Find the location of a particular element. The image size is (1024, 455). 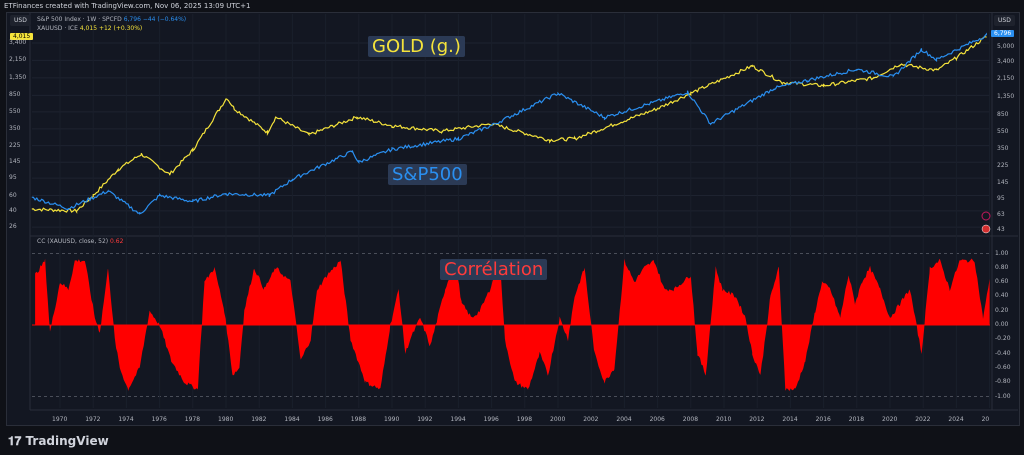

cc-axis-tick: 0.80 is located at coordinates (1002, 267).